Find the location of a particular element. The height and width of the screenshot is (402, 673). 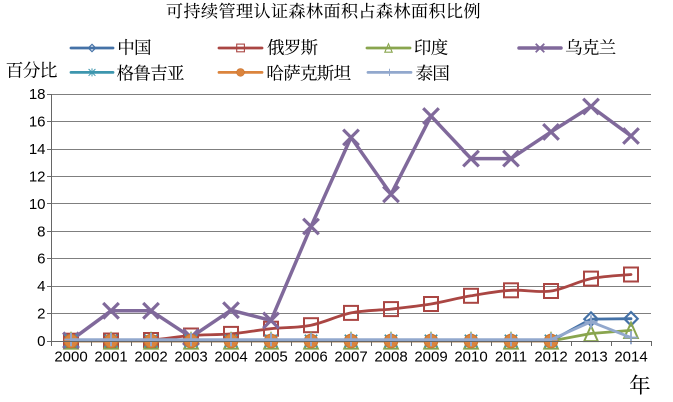

svg-text: 2006 is located at coordinates (310, 357).